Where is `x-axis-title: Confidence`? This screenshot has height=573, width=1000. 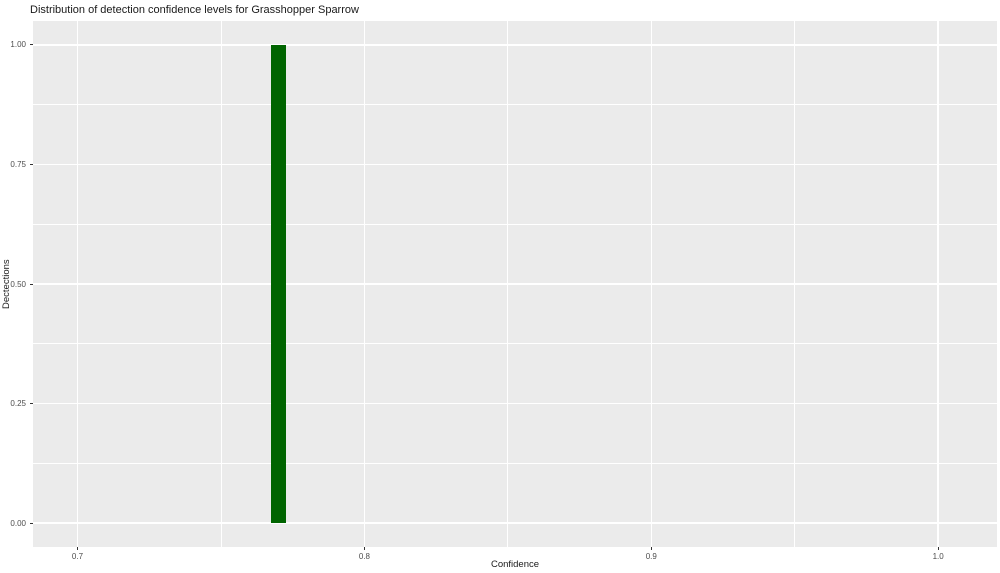 x-axis-title: Confidence is located at coordinates (515, 564).